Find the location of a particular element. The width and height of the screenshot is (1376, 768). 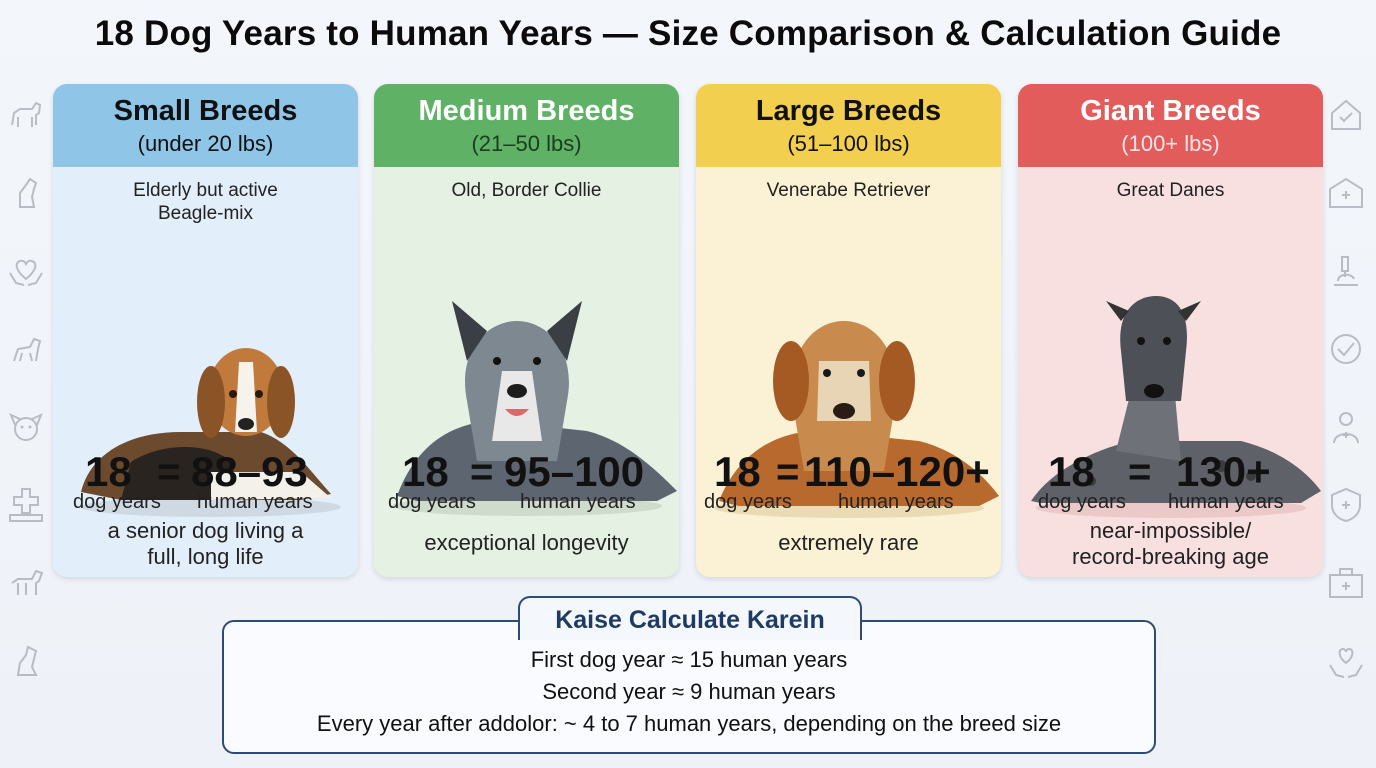

card-header: Medium Breeds (21–50 lbs) is located at coordinates (526, 125).